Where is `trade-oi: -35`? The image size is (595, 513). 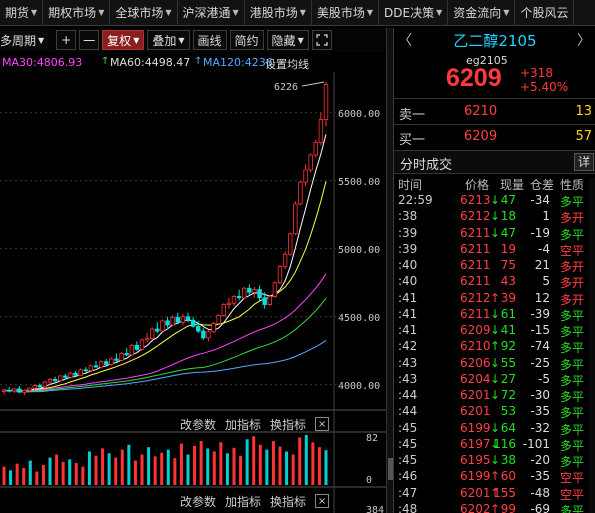 trade-oi: -35 is located at coordinates (540, 476).